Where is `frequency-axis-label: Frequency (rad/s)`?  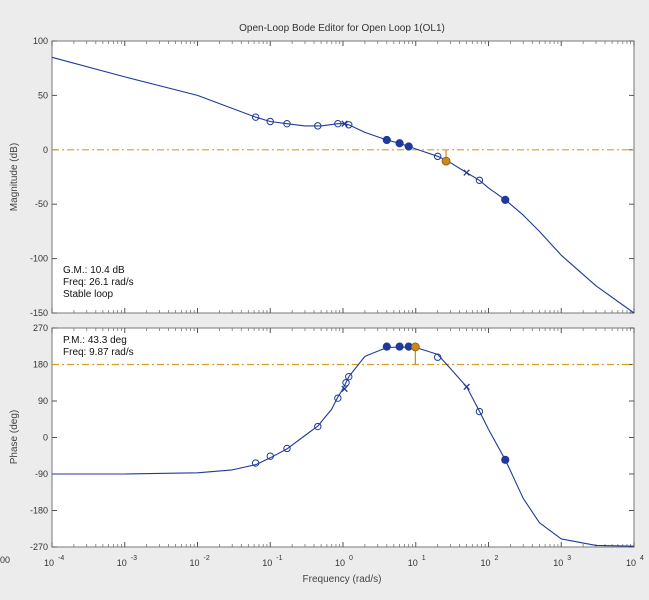
frequency-axis-label: Frequency (rad/s) is located at coordinates (342, 579).